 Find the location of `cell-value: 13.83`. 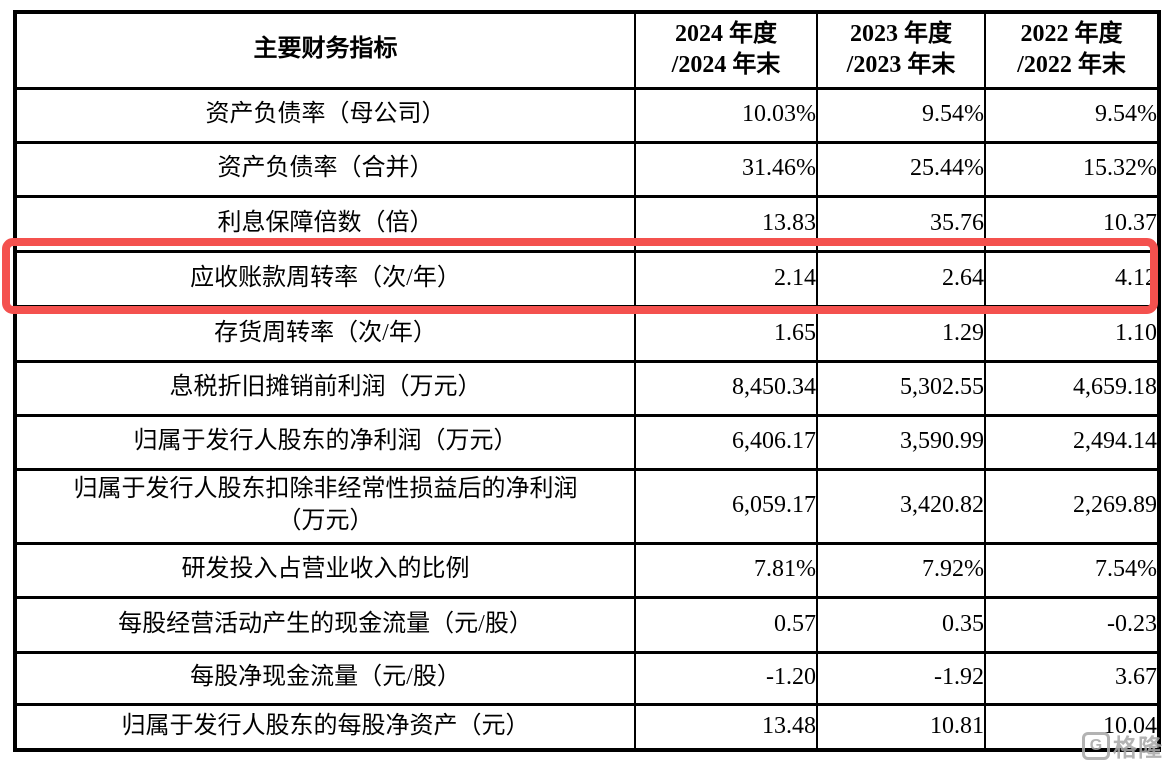

cell-value: 13.83 is located at coordinates (726, 223).